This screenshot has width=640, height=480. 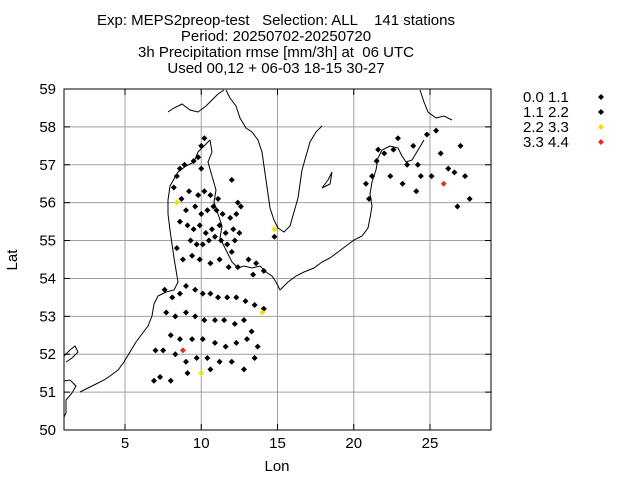 I want to click on chart-title-line-2: Period: 20250702-20250720, so click(x=276, y=36).